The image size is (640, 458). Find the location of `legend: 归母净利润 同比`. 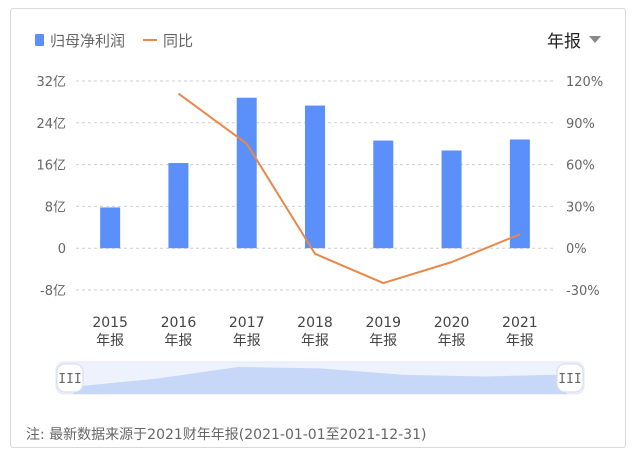

legend: 归母净利润 同比 is located at coordinates (123, 40).